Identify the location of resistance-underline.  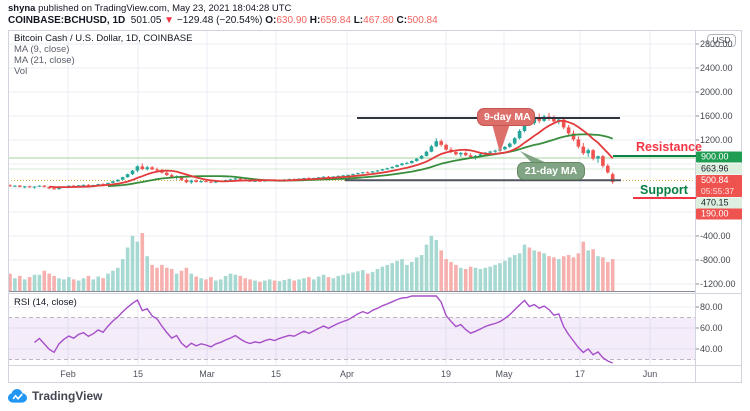
(655, 156).